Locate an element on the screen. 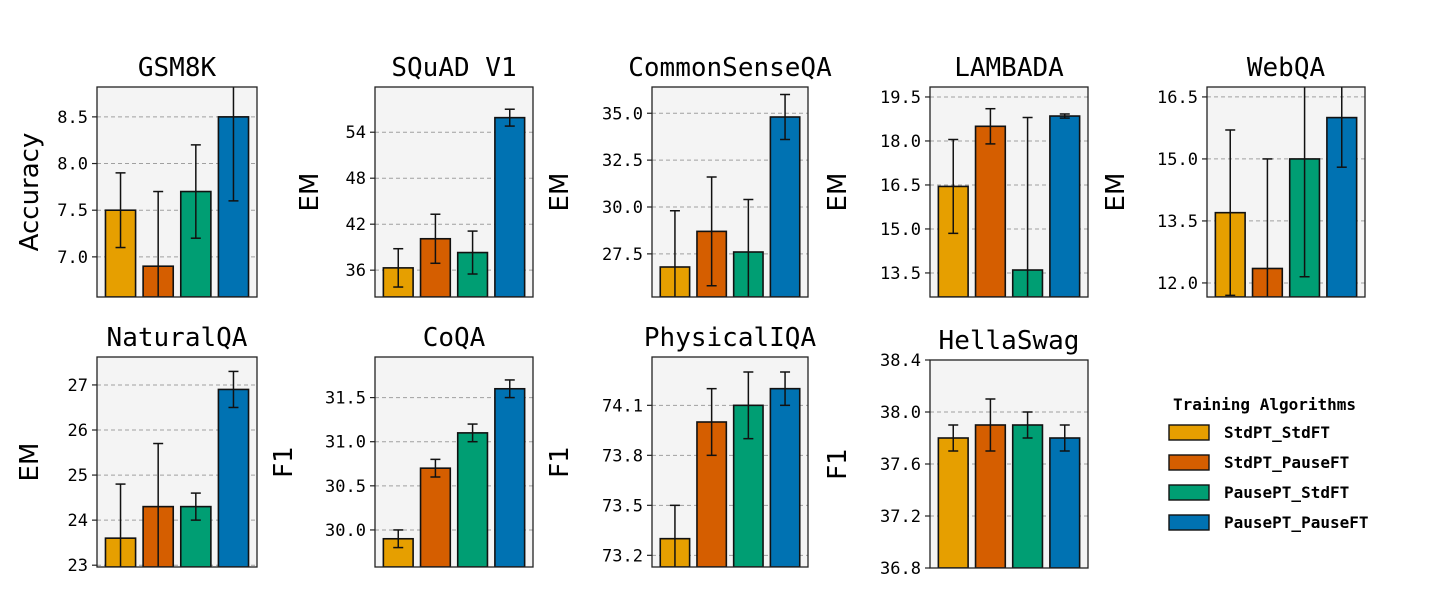 Image resolution: width=1432 pixels, height=604 pixels. legend-label: StdPT_PauseFT is located at coordinates (1286, 462).